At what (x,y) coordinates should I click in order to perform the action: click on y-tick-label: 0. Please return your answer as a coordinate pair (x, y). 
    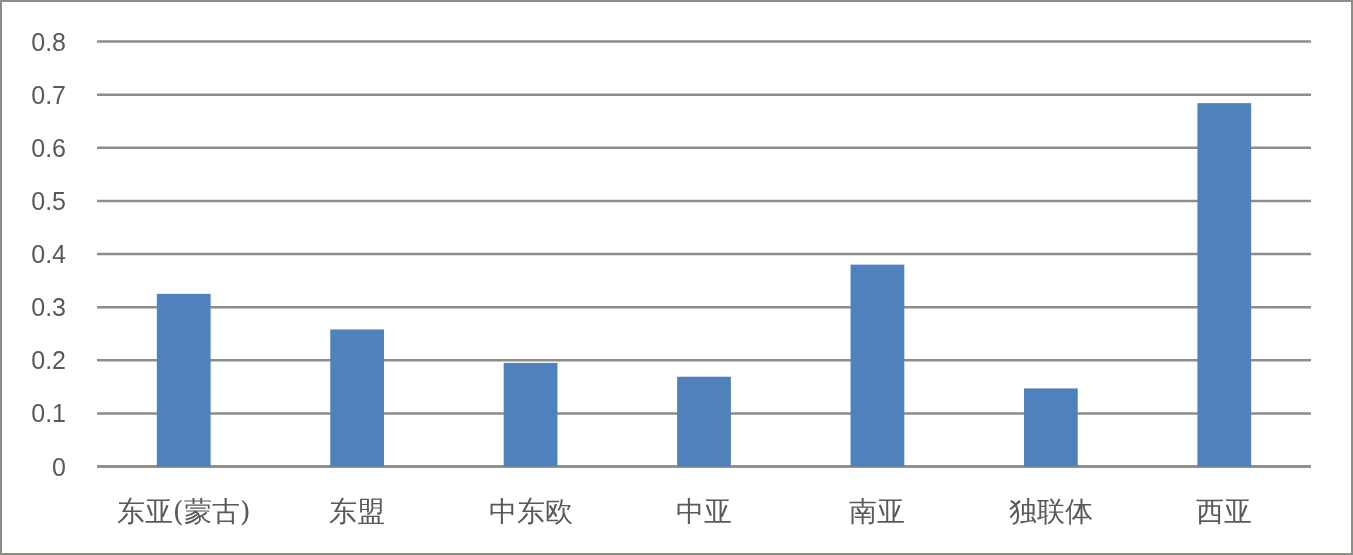
    Looking at the image, I should click on (59, 466).